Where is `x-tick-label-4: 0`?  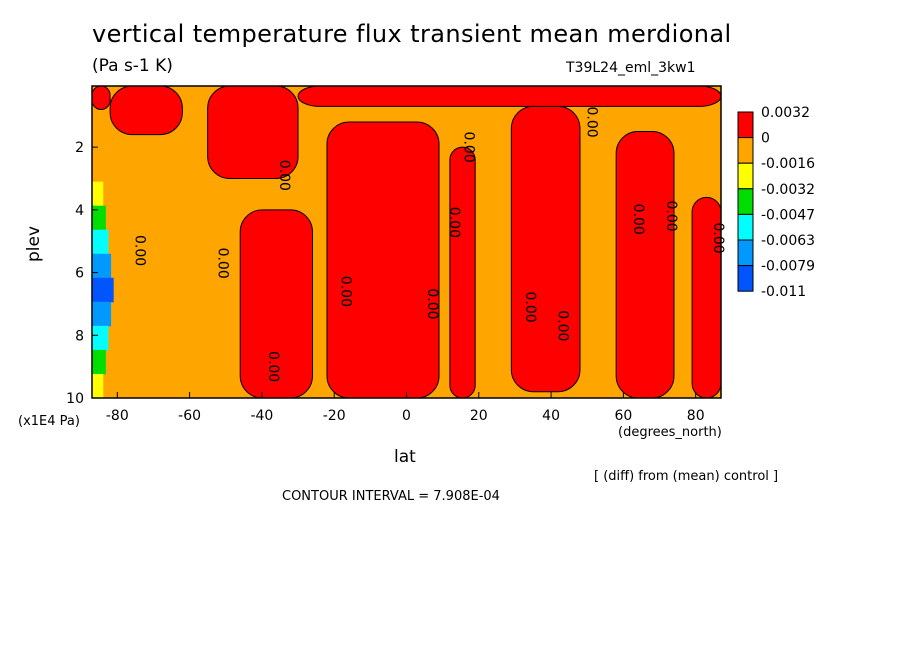
x-tick-label-4: 0 is located at coordinates (406, 416).